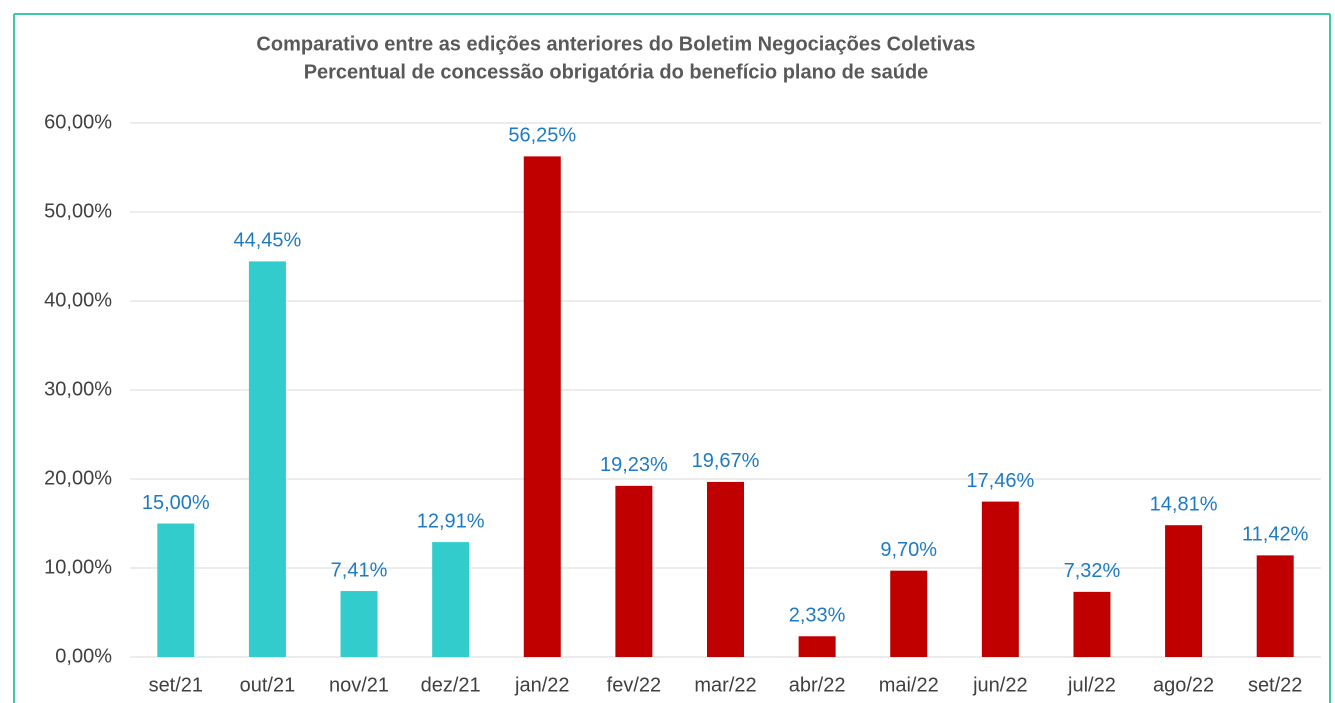 This screenshot has width=1335, height=703. I want to click on value-label: 19,67%, so click(726, 461).